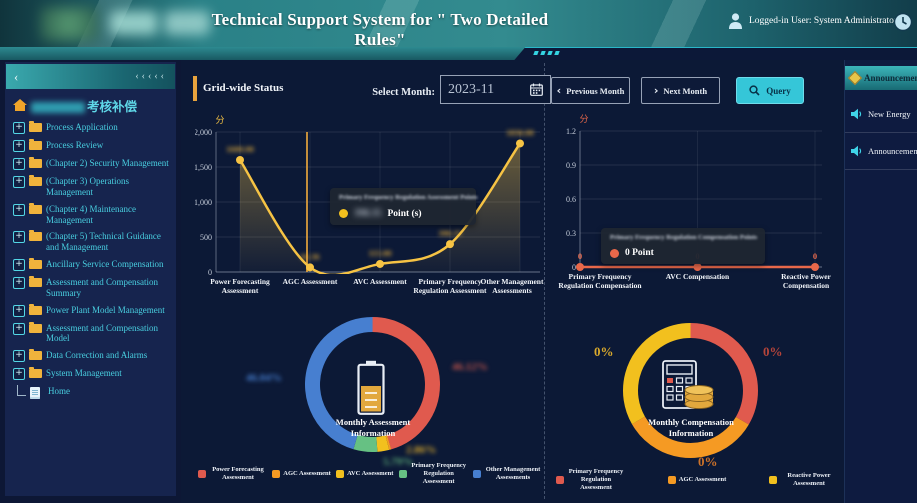 This screenshot has width=917, height=503. What do you see at coordinates (97, 355) in the screenshot?
I see `sidebar-item-label: Data Correction and Alarms` at bounding box center [97, 355].